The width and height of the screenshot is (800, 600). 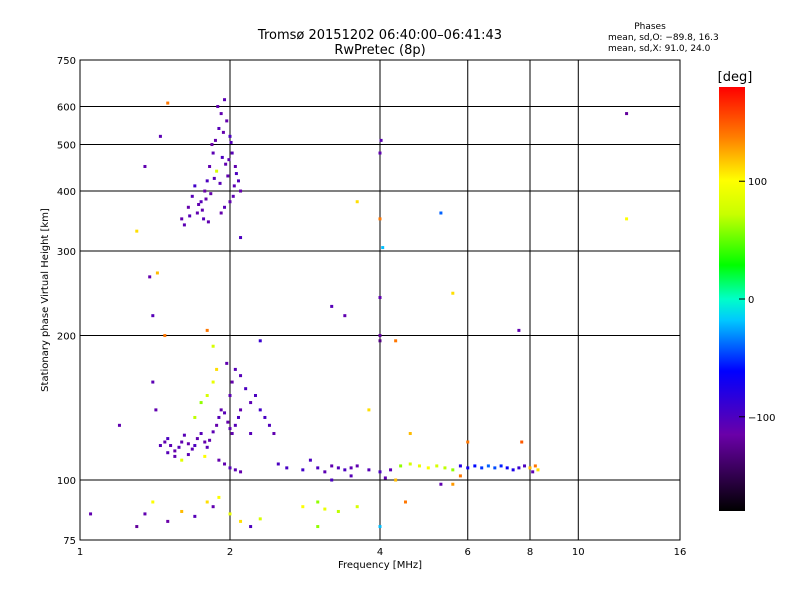 What do you see at coordinates (663, 38) in the screenshot?
I see `phase-o-stats: mean, sd,O: −89.8, 16.3` at bounding box center [663, 38].